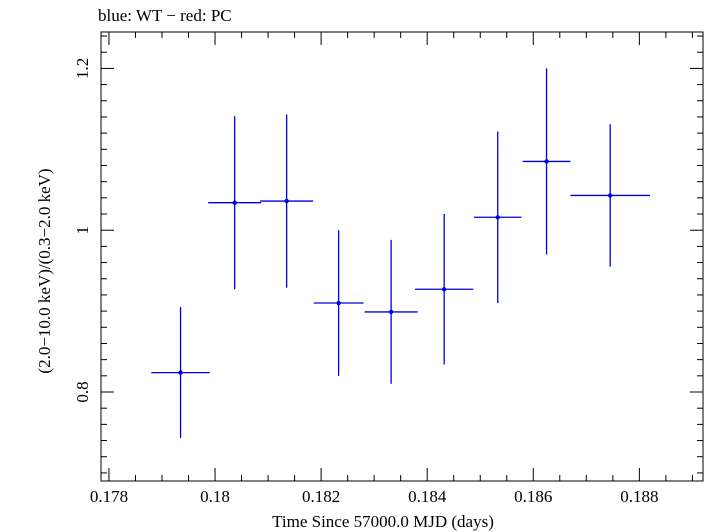 This screenshot has height=532, width=705. What do you see at coordinates (165, 15) in the screenshot?
I see `chart-title: blue: WT − red: PC` at bounding box center [165, 15].